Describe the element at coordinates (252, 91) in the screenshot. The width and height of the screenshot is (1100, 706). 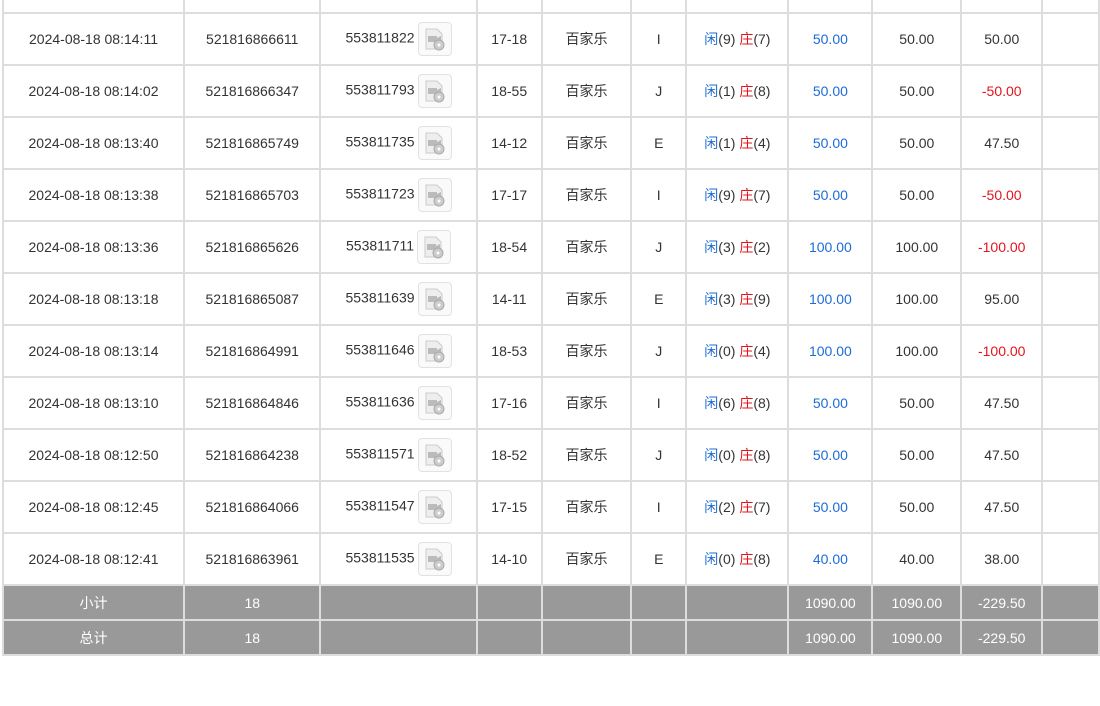
I see `bet-id: 521816866347` at that location.